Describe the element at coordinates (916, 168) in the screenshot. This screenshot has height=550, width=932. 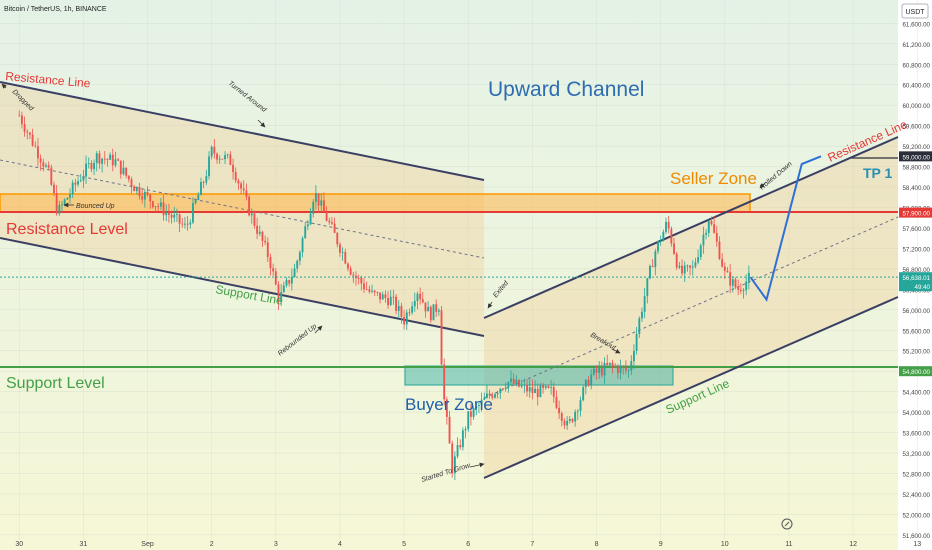
I see `price-tick-label: 58,800.00` at that location.